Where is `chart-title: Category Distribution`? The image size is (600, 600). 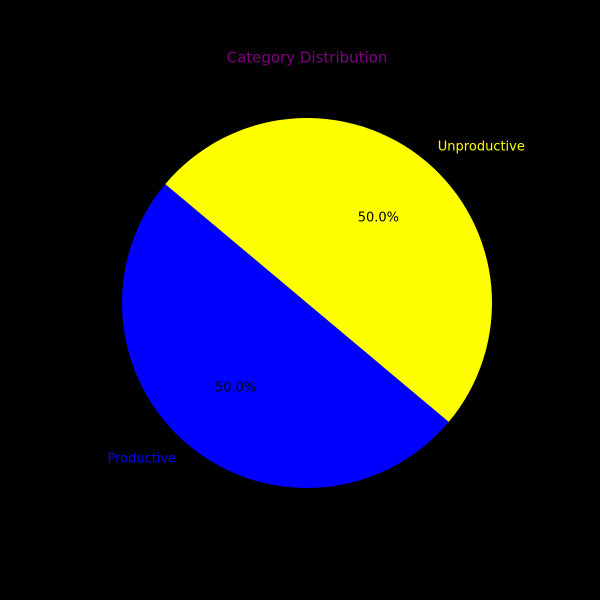
chart-title: Category Distribution is located at coordinates (307, 58).